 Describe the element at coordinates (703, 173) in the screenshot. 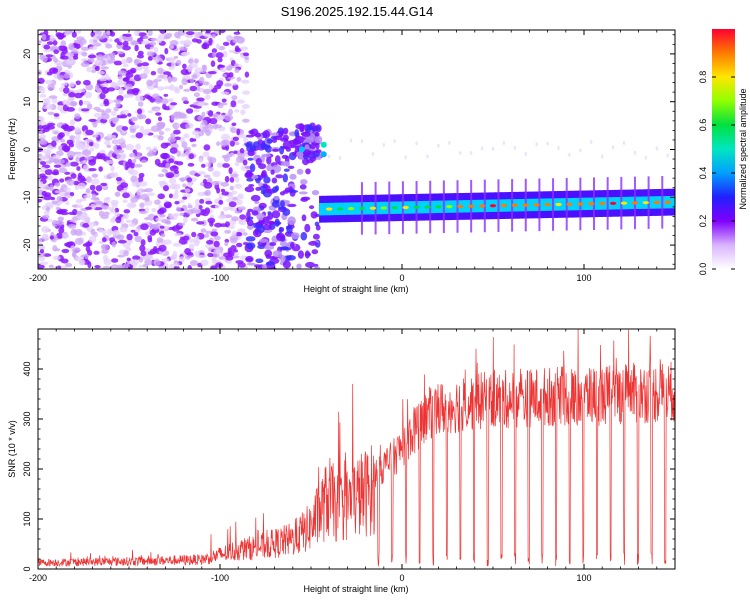

I see `colorbar-tick-label: 0.4` at that location.